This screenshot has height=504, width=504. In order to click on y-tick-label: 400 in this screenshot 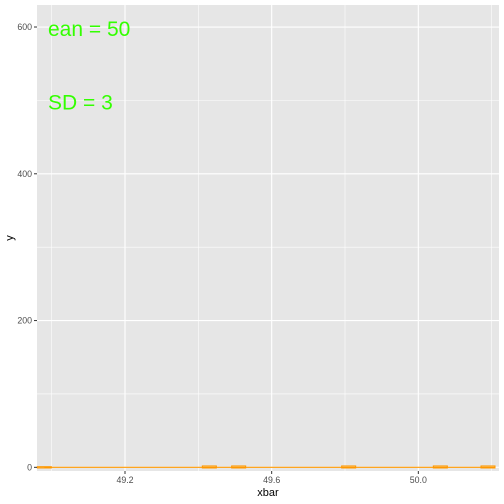, I will do `click(24, 174)`.